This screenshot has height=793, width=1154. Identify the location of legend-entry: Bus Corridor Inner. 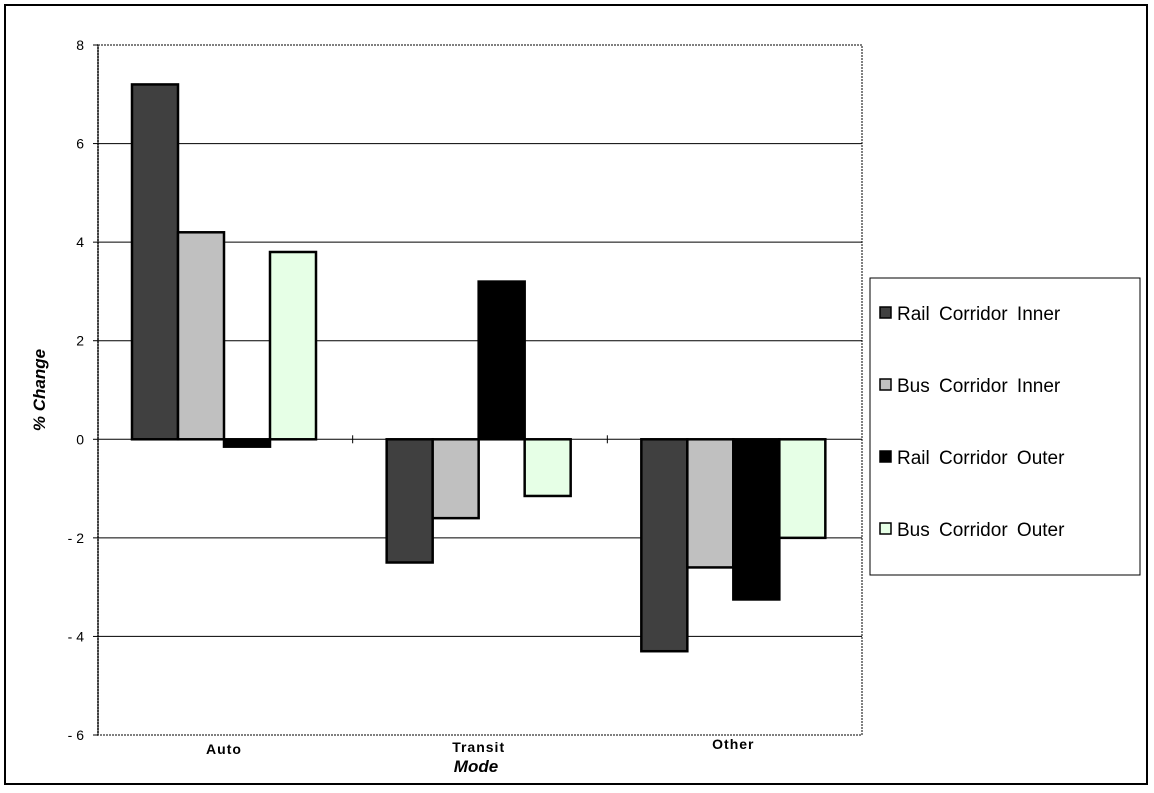
(979, 386).